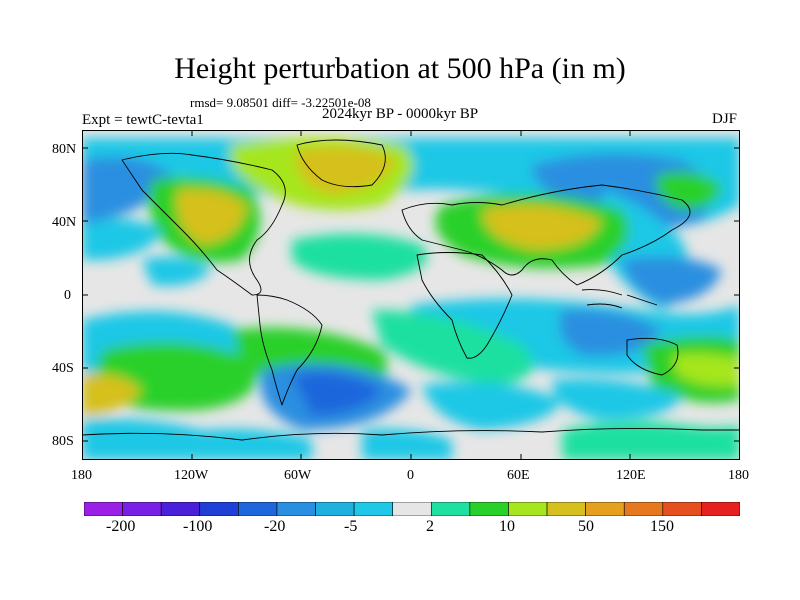 The height and width of the screenshot is (600, 800). What do you see at coordinates (275, 526) in the screenshot?
I see `colorbar-label: -20` at bounding box center [275, 526].